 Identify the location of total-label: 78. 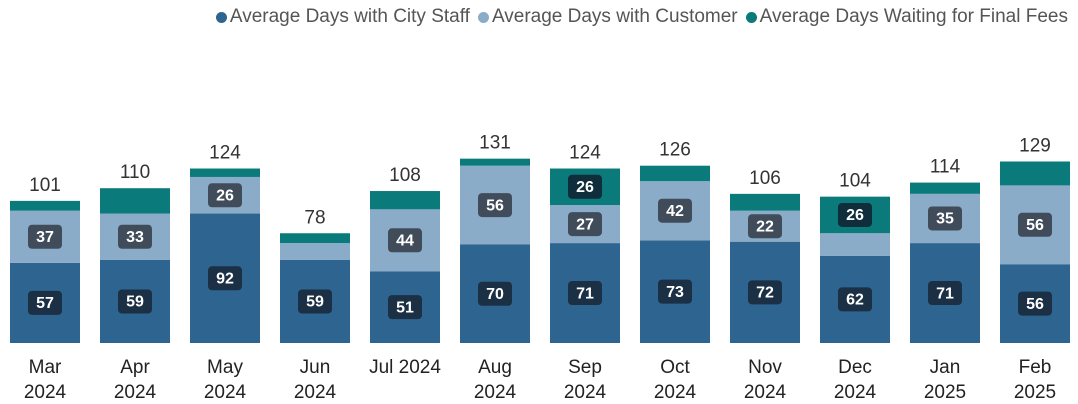
(314, 217).